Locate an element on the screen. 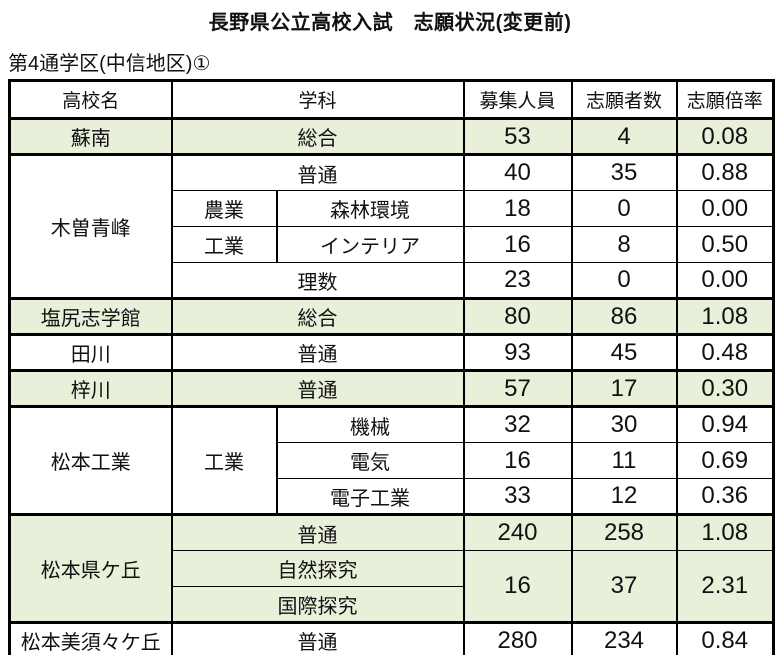  ratio-value: 0.30 is located at coordinates (725, 388).